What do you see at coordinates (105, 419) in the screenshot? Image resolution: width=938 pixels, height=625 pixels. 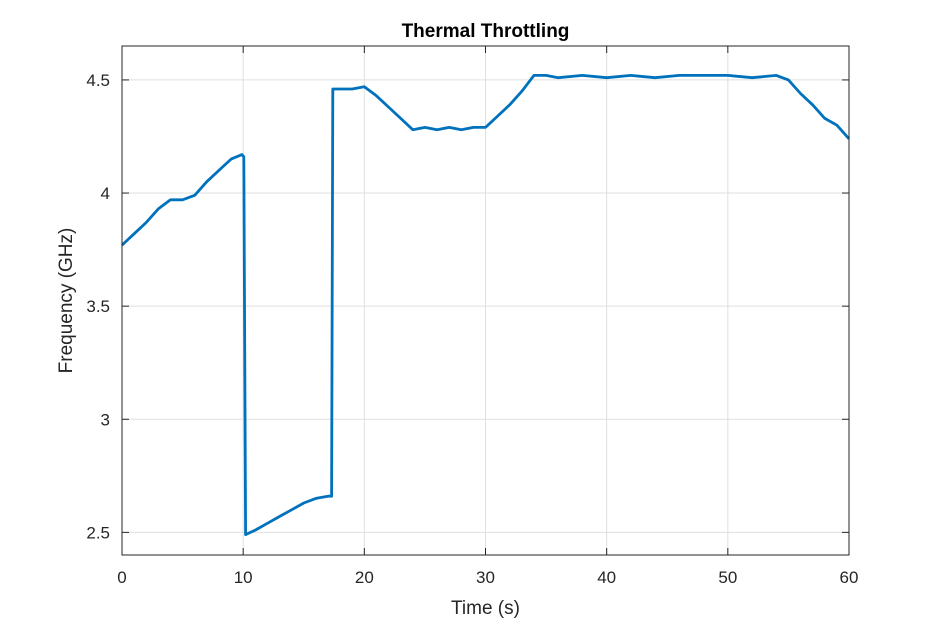 I see `y-tick-label: 3` at bounding box center [105, 419].